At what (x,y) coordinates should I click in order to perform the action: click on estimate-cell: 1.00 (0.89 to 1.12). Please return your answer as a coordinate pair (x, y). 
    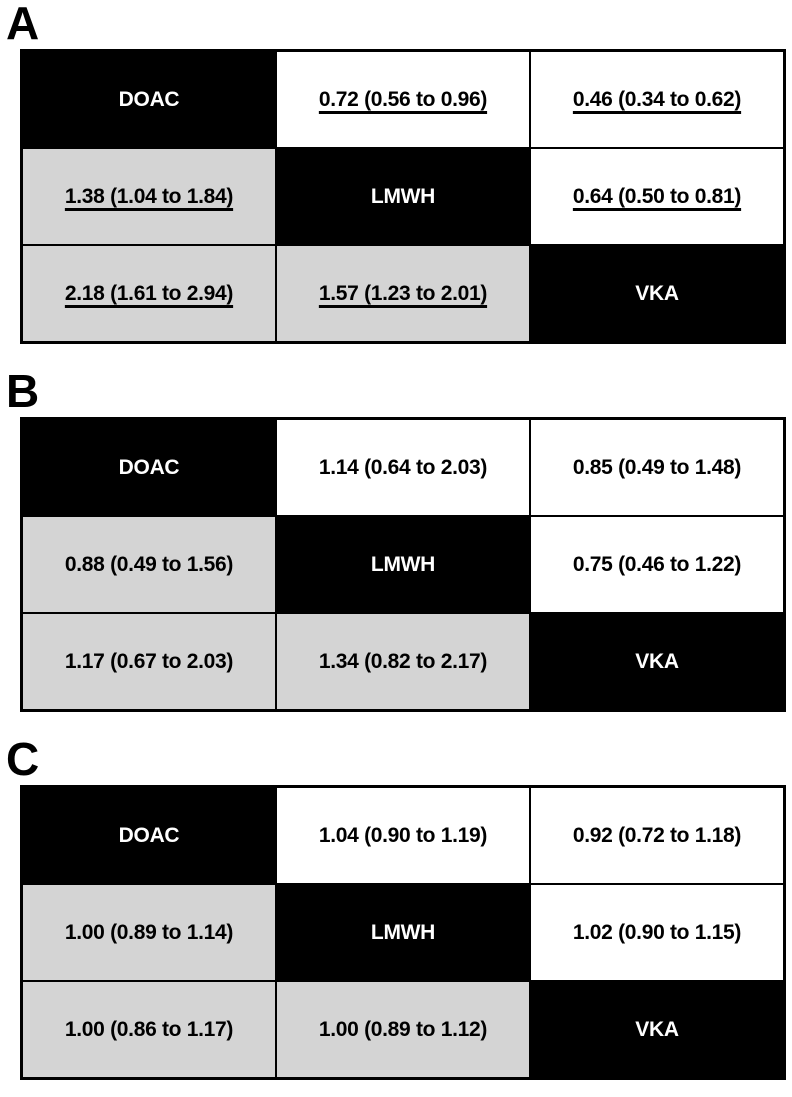
    Looking at the image, I should click on (402, 1030).